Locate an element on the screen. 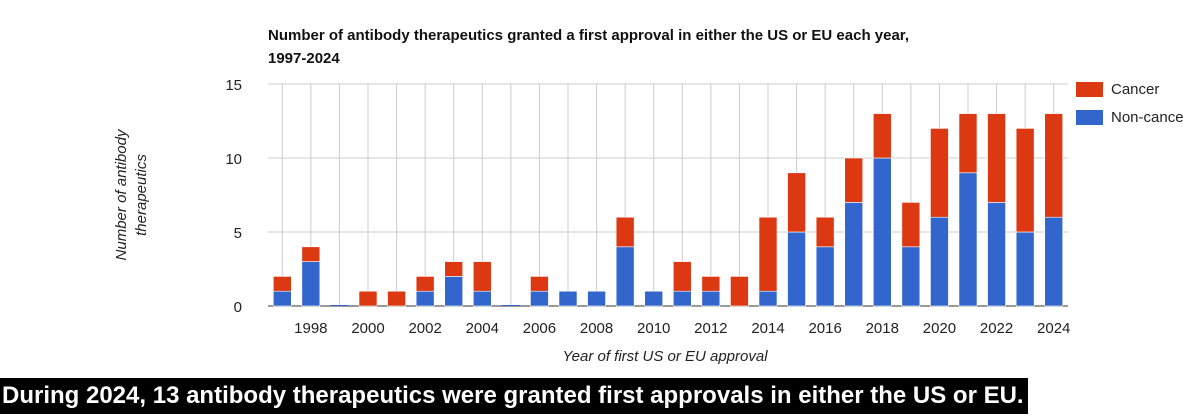 This screenshot has width=1200, height=417. bar-noncancer-2011 is located at coordinates (682, 298).